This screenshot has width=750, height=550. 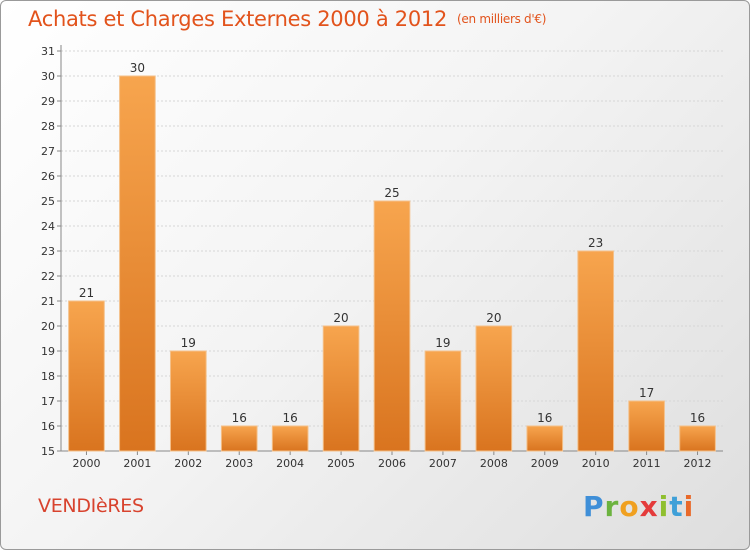 What do you see at coordinates (698, 463) in the screenshot?
I see `x-tick-label: 2012` at bounding box center [698, 463].